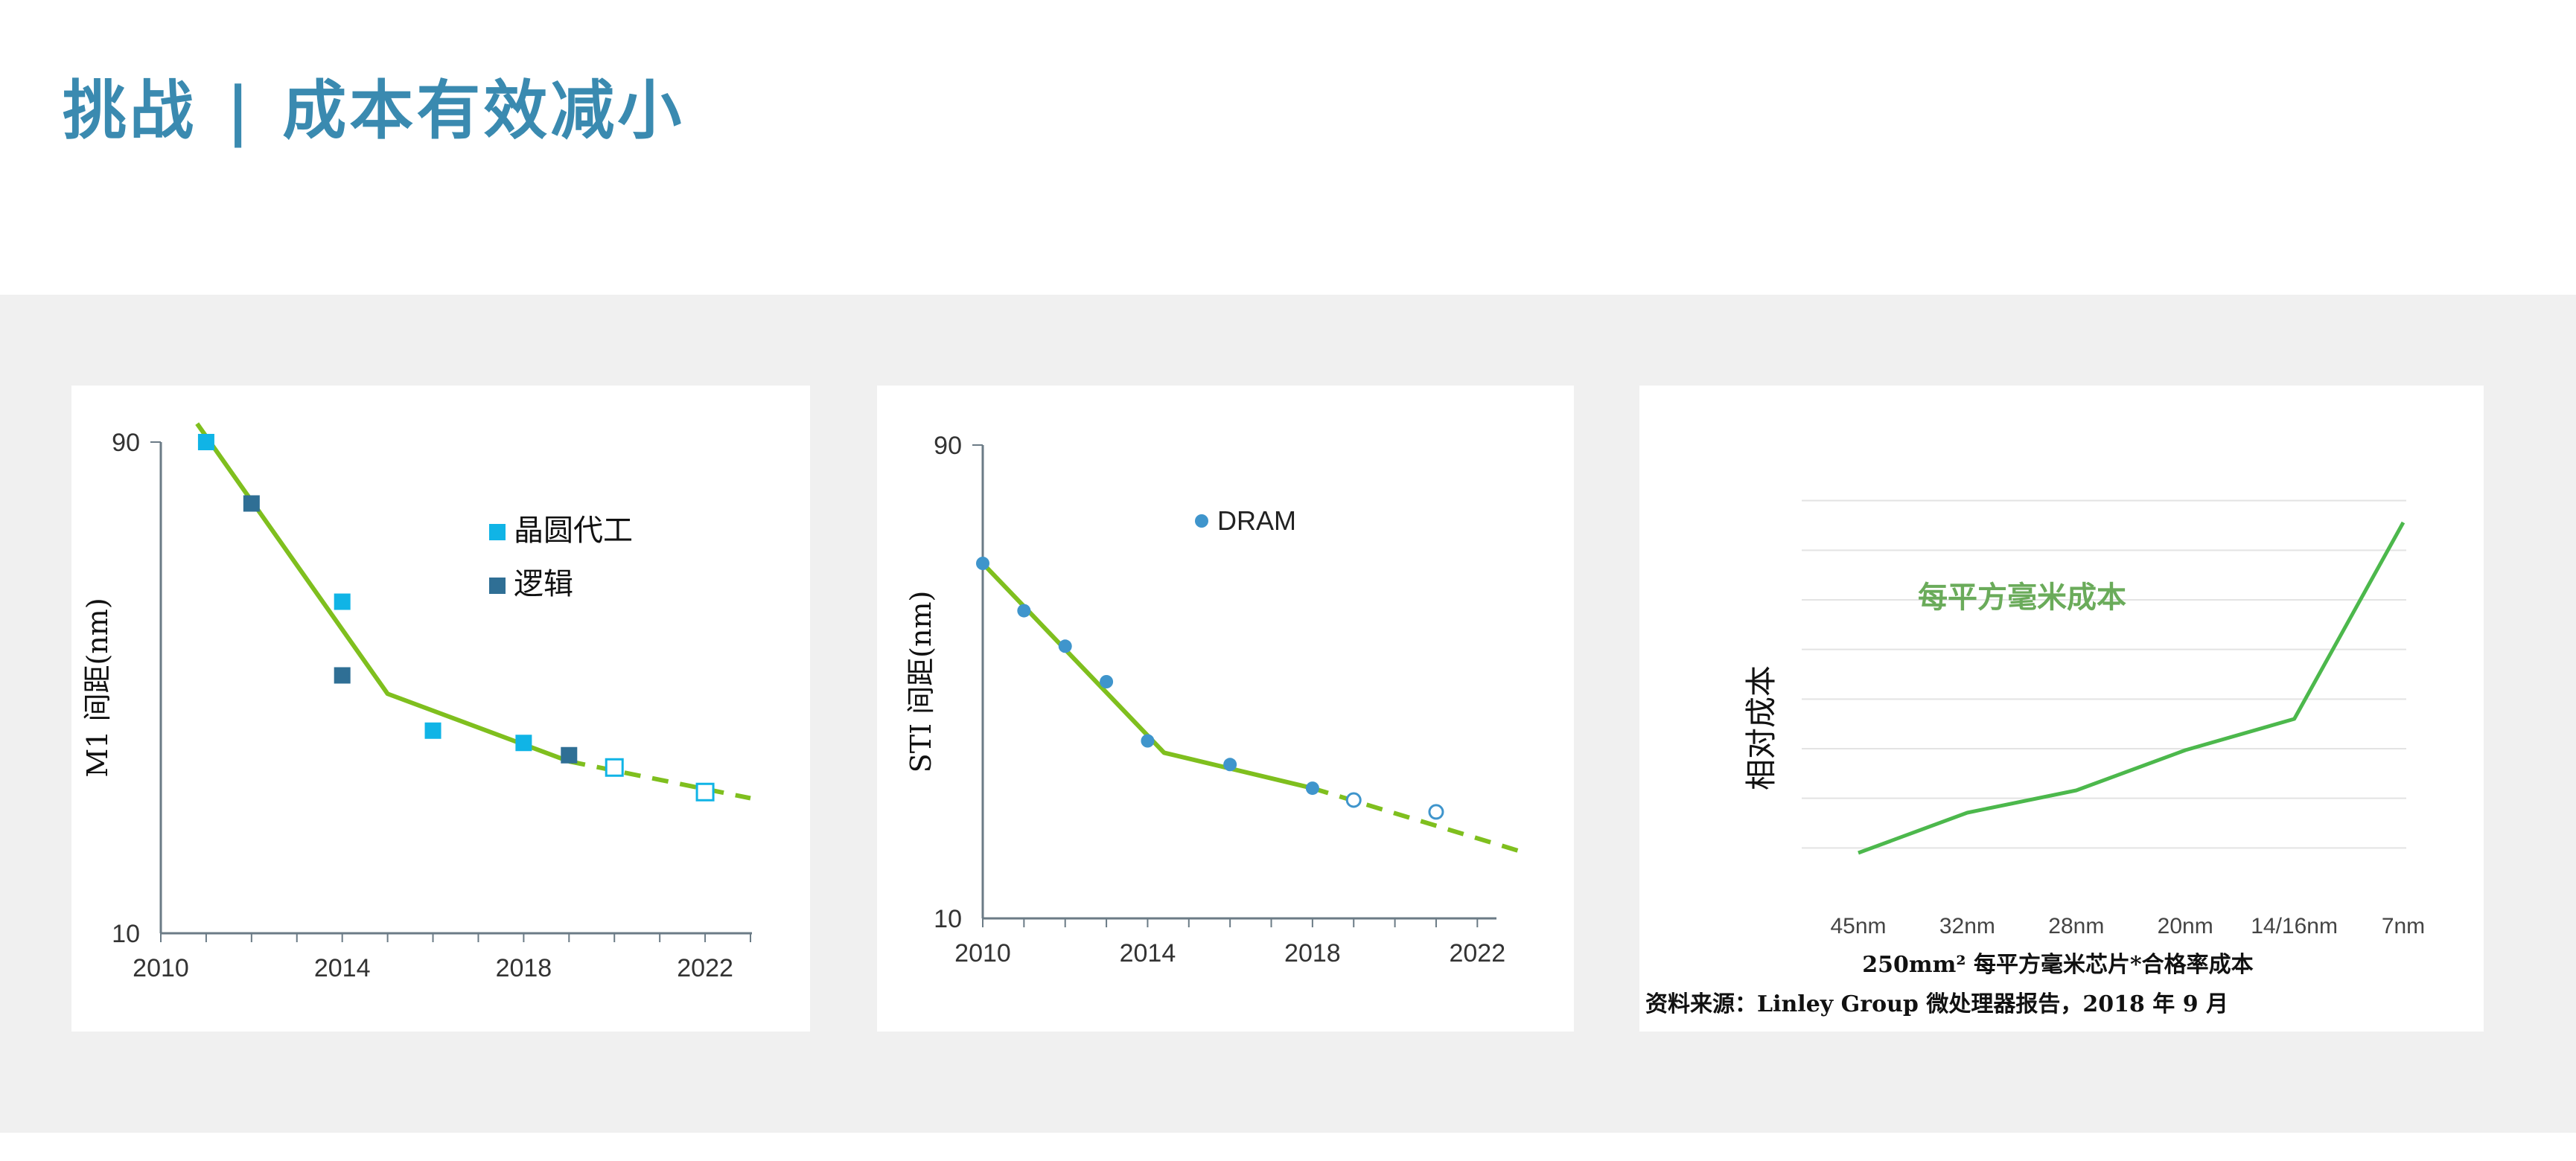  What do you see at coordinates (982, 953) in the screenshot?
I see `sti-x-tick-label: 2010` at bounding box center [982, 953].